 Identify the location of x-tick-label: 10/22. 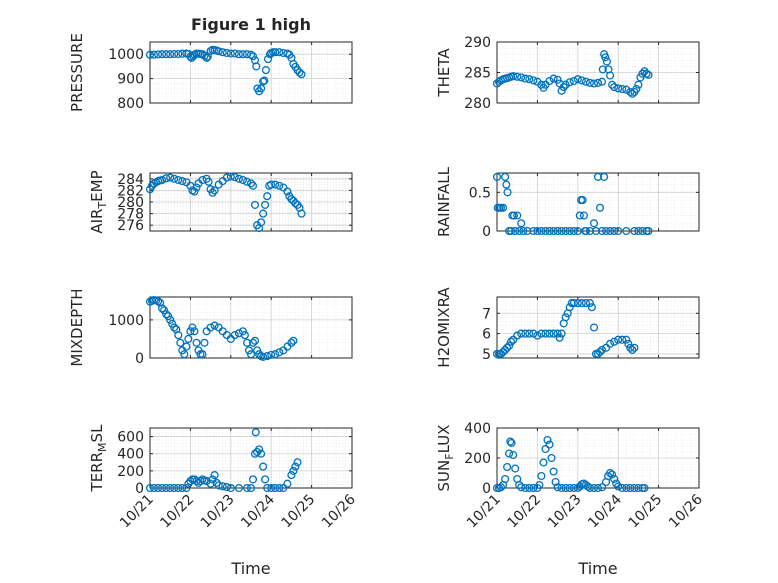
(524, 512).